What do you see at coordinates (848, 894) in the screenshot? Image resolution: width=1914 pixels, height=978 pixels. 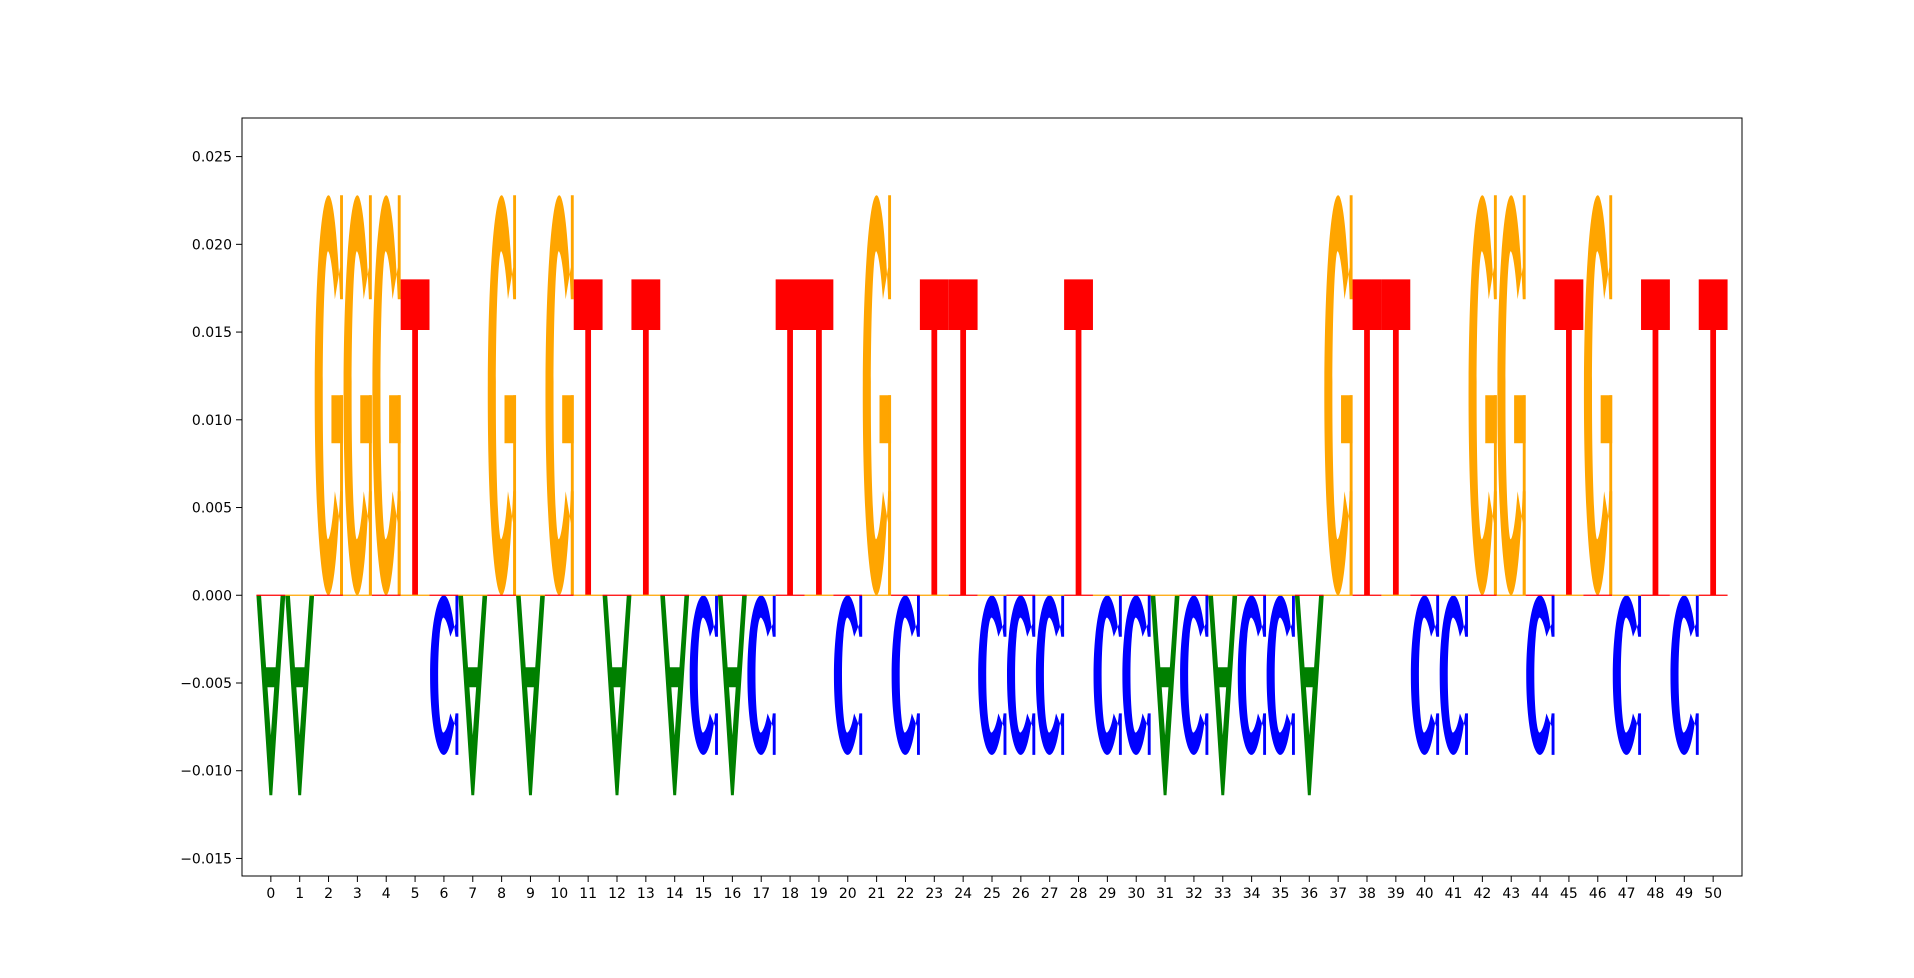 I see `x-tick-label-20: 20` at bounding box center [848, 894].